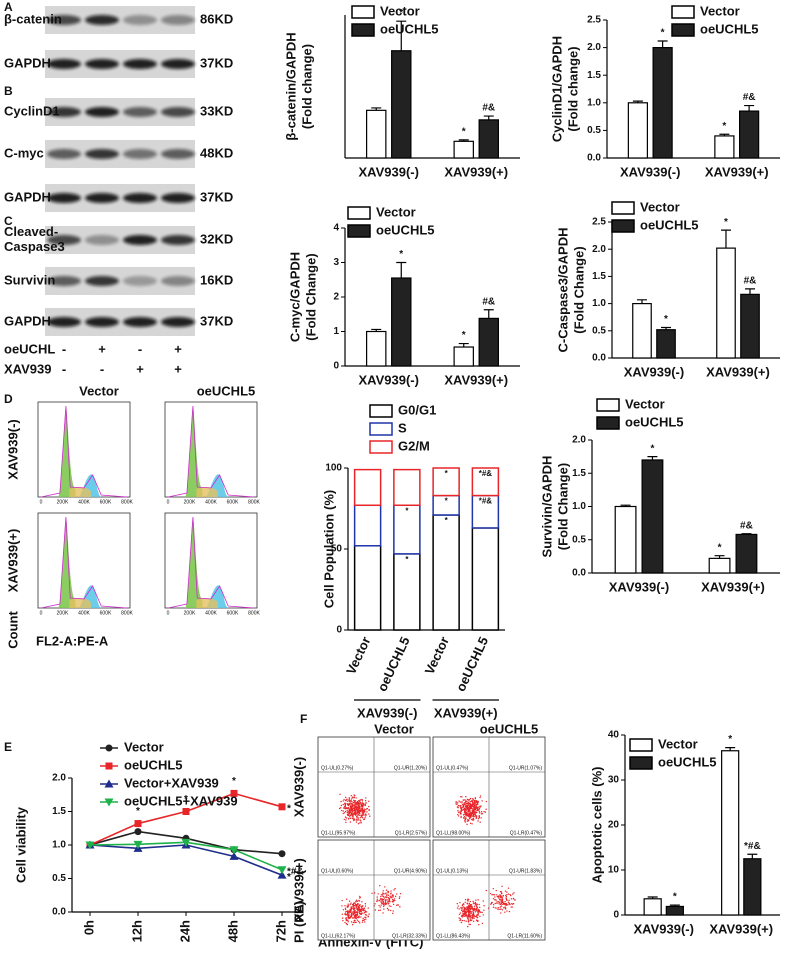 This screenshot has height=954, width=795. I want to click on column-header: oeUCHL5, so click(509, 728).